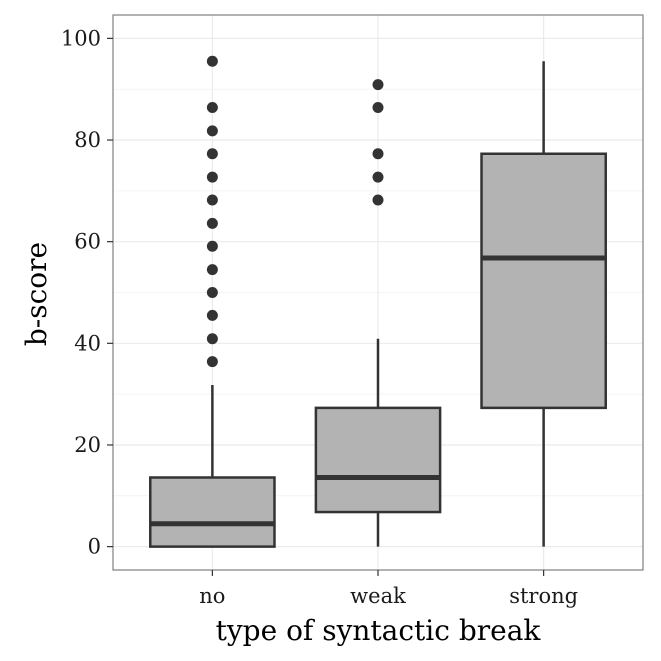 This screenshot has height=661, width=661. What do you see at coordinates (81, 38) in the screenshot?
I see `y-tick-label: 100` at bounding box center [81, 38].